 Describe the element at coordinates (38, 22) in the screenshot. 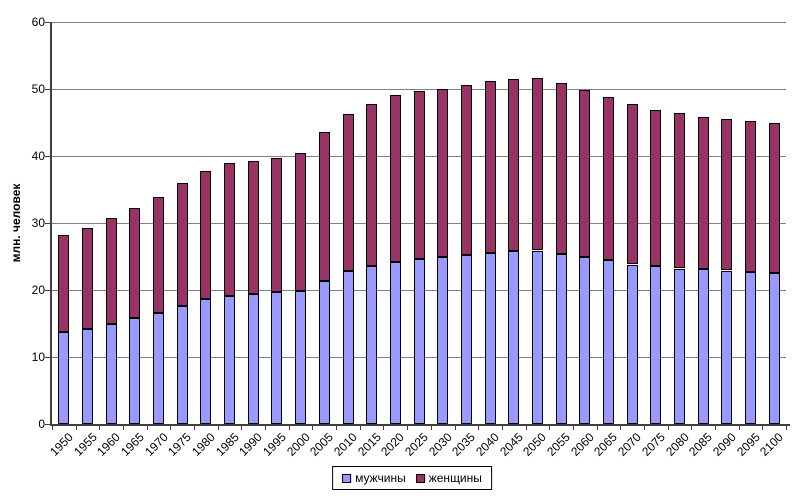

I see `y-tick-label: 60` at that location.